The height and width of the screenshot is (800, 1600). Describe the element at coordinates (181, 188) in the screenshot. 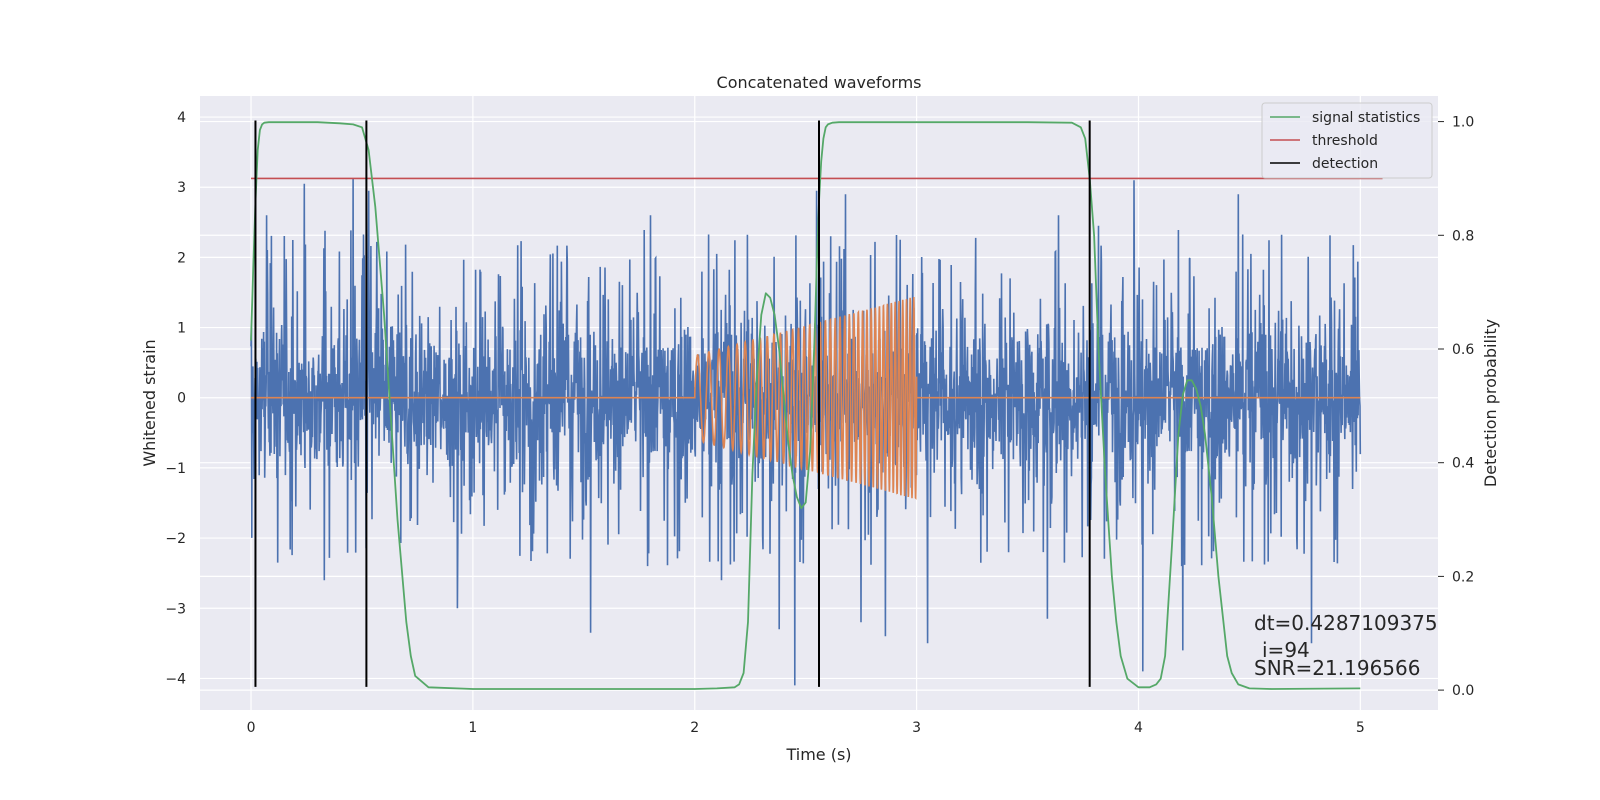

I see `y-tick-label: 3` at that location.